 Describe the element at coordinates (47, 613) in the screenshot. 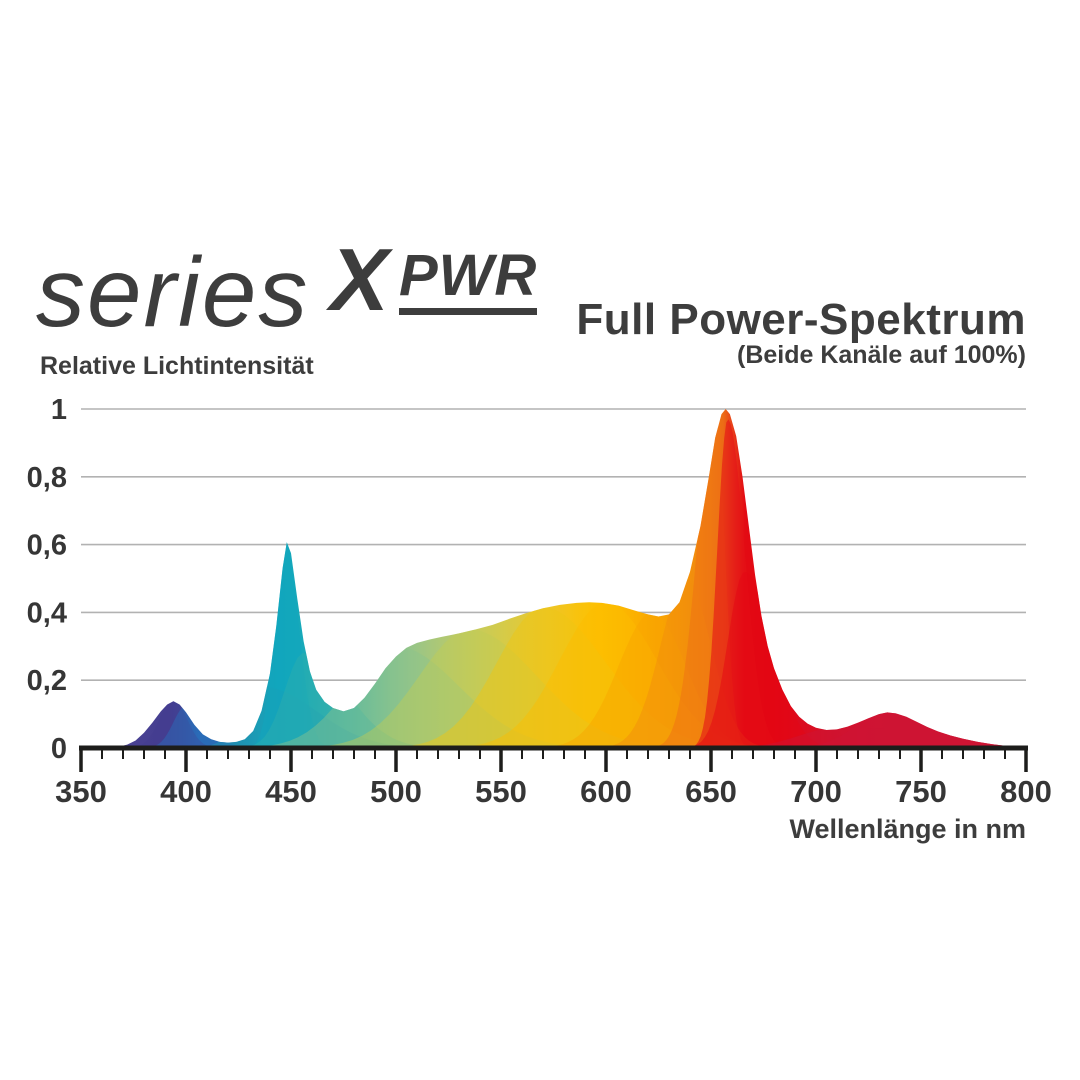

I see `svg-text: 0,4` at that location.